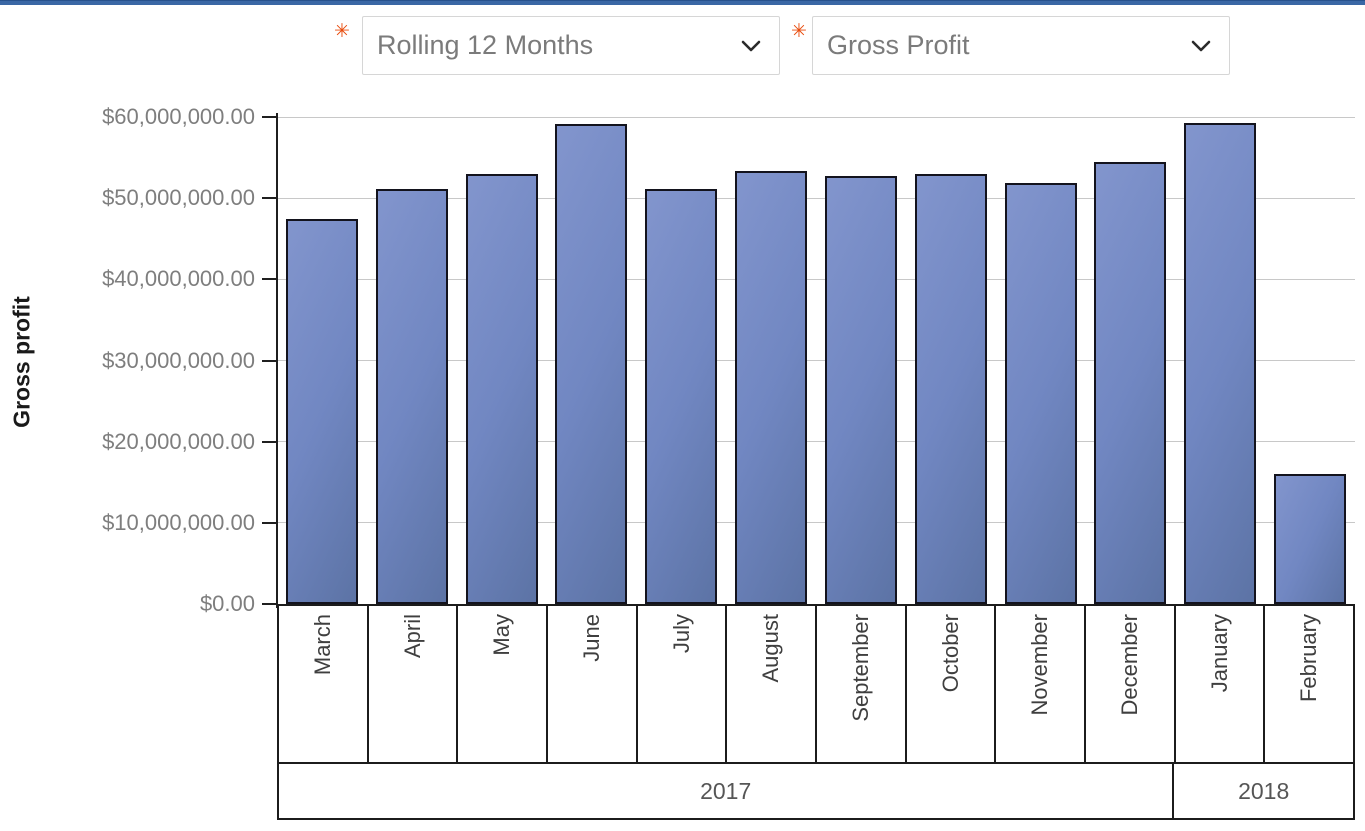 The image size is (1365, 831). What do you see at coordinates (1040, 665) in the screenshot?
I see `month-label: November` at bounding box center [1040, 665].